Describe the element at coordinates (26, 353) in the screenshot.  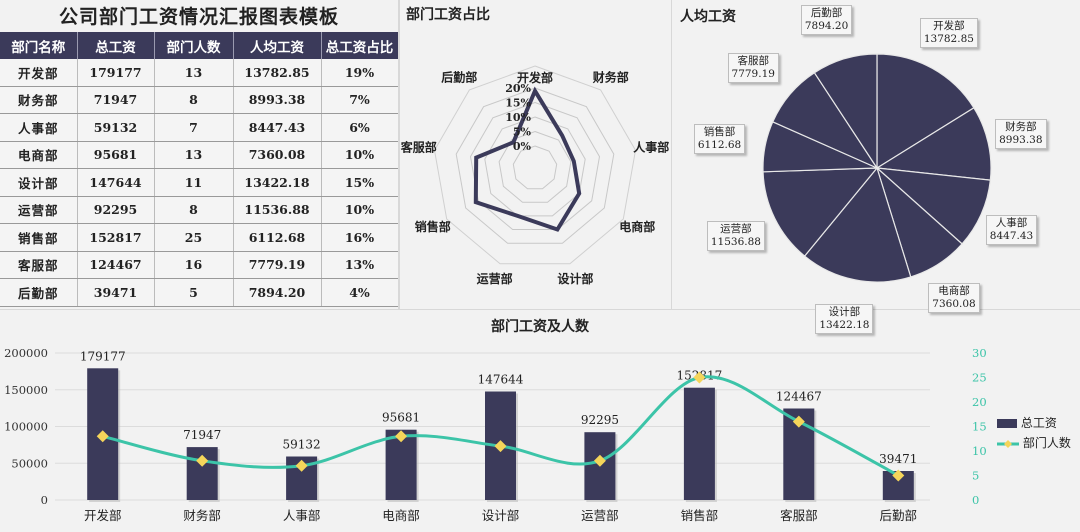
I see `y-axis-left-tick: 200000` at that location.